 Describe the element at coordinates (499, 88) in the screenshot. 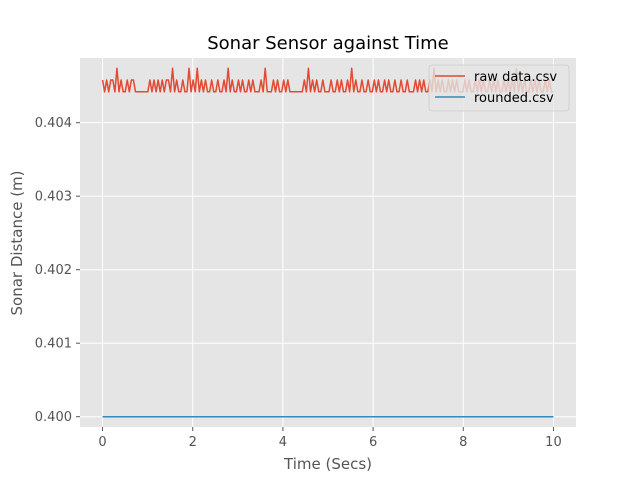

I see `legend: raw data.csv rounded.csv` at that location.